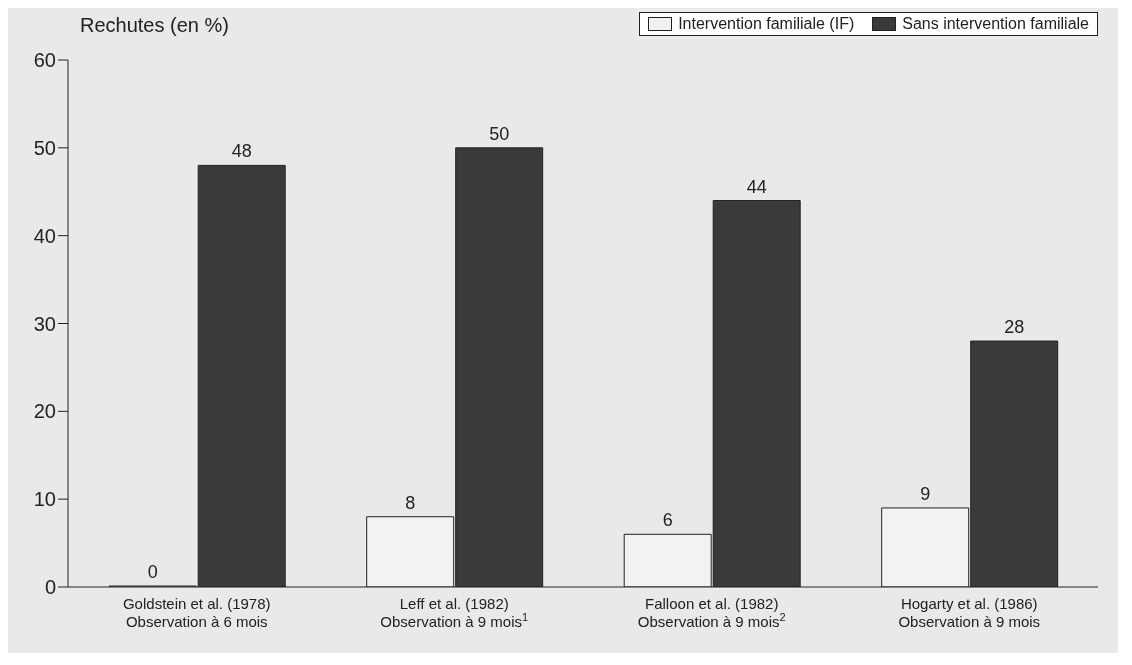 The width and height of the screenshot is (1132, 665). Describe the element at coordinates (196, 612) in the screenshot. I see `x-tick-label: Goldstein et al. (1978) Observation à 6 mois` at that location.